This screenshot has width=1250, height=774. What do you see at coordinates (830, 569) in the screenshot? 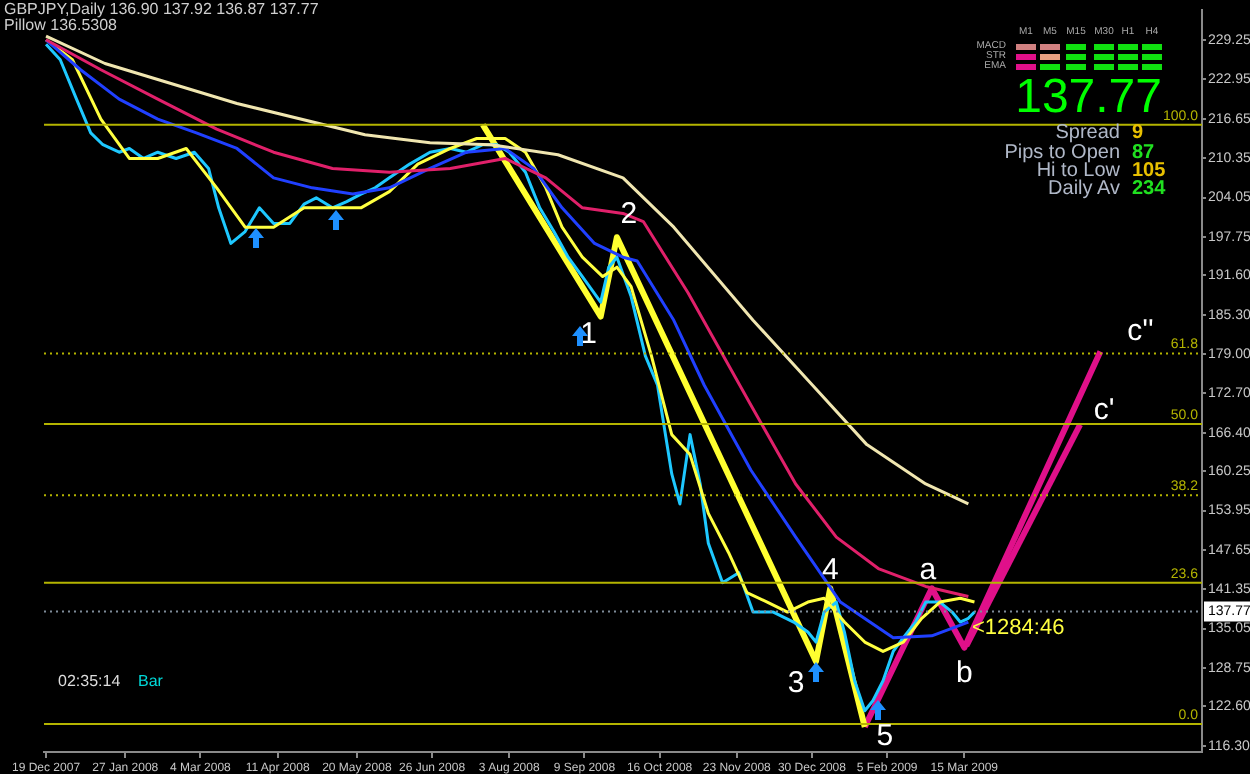
I see `annotation: 4` at bounding box center [830, 569].